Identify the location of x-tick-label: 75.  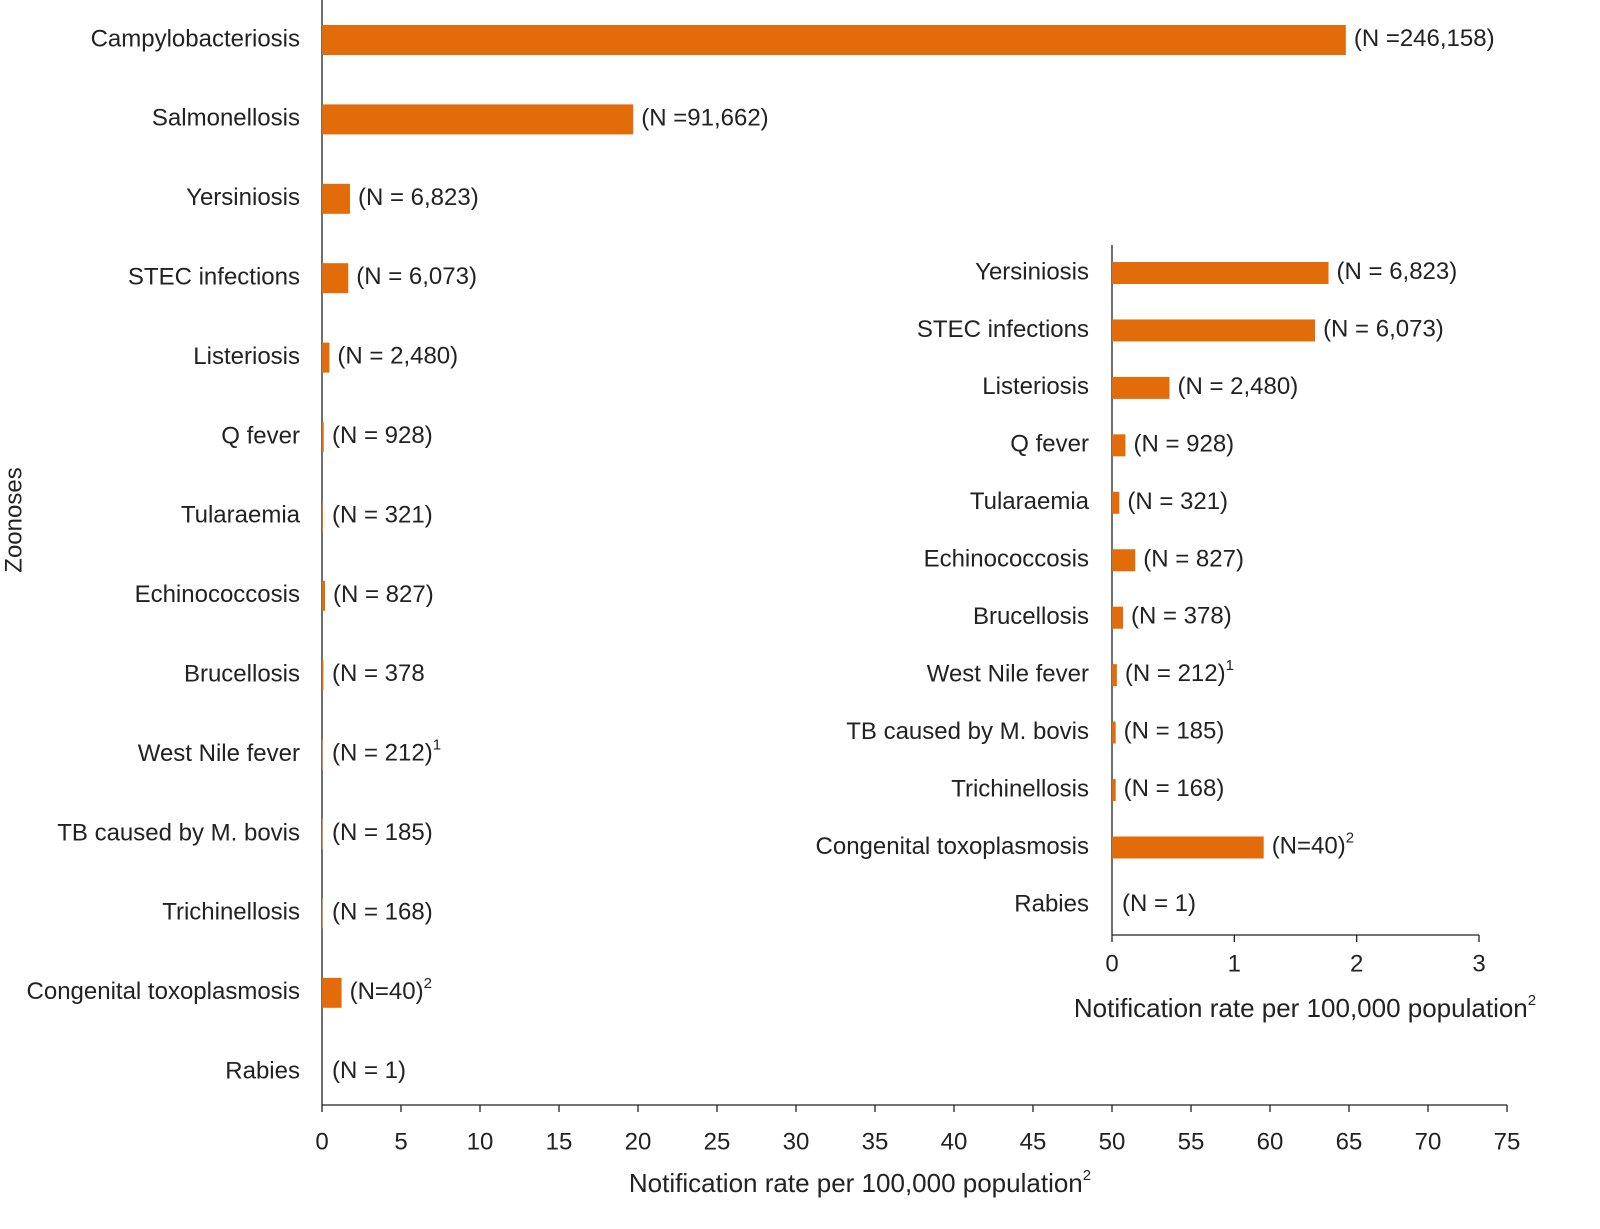
(1507, 1141).